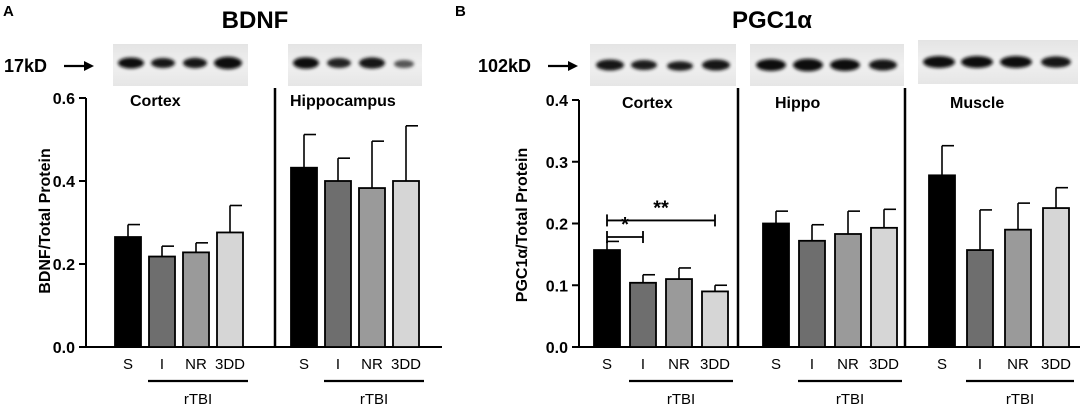  Describe the element at coordinates (772, 20) in the screenshot. I see `panel-b-title: PGC1α` at that location.